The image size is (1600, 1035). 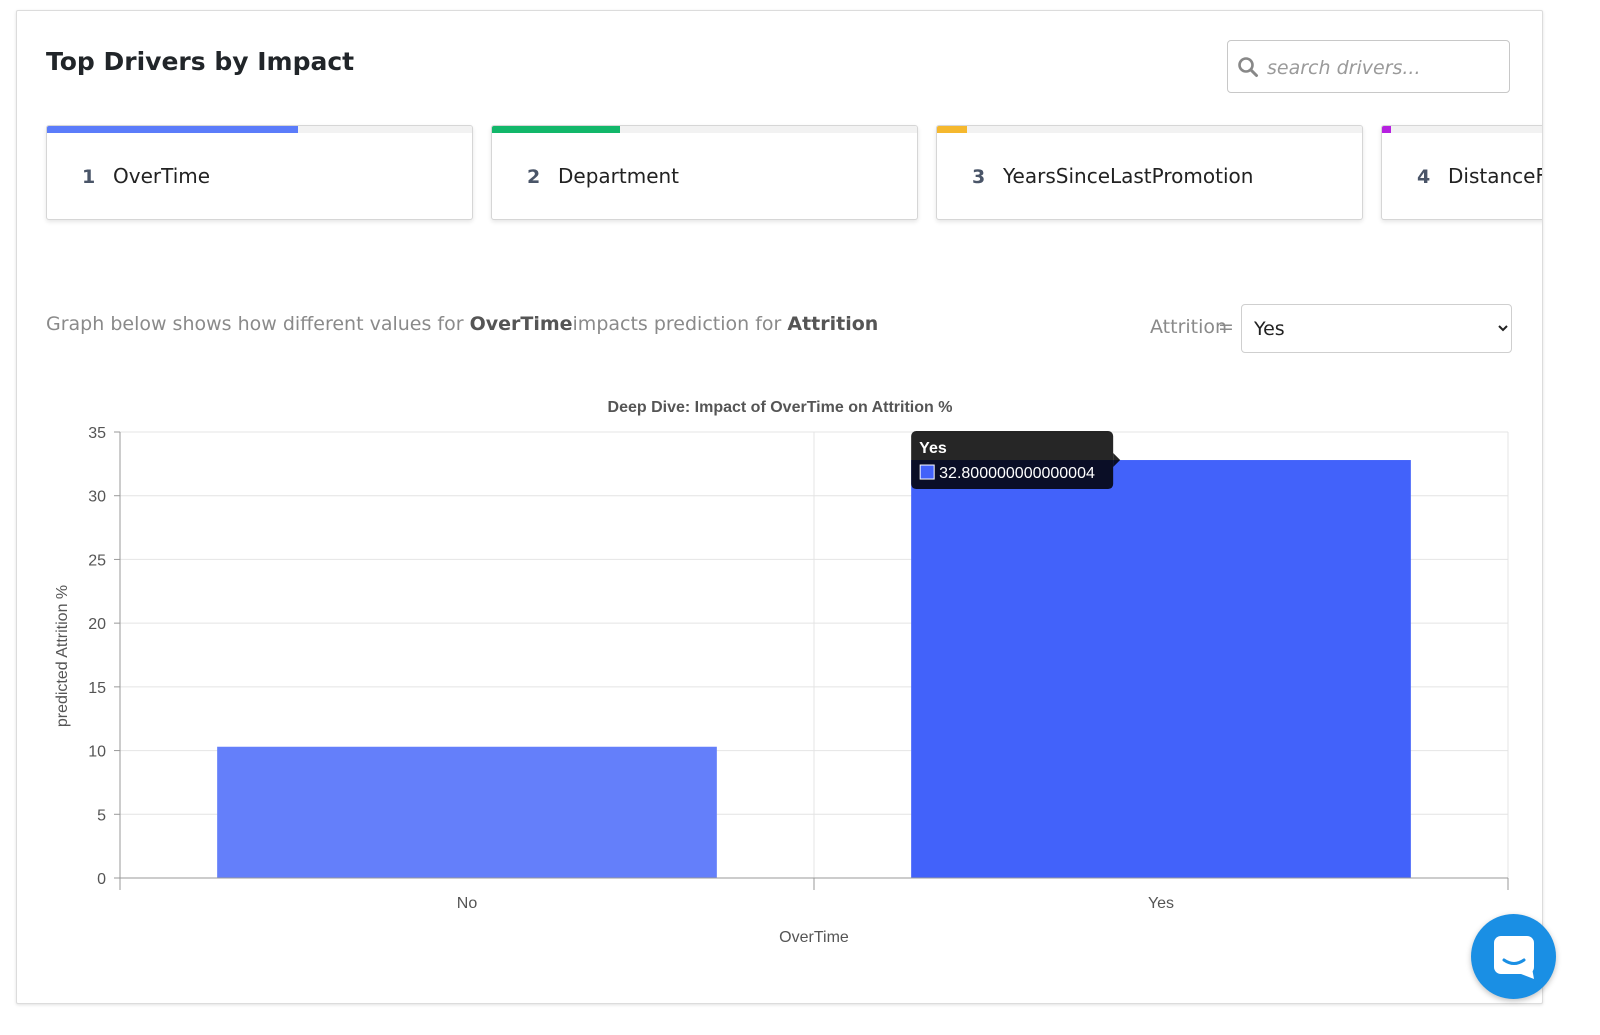 I want to click on x-axis-label: OverTime, so click(x=814, y=937).